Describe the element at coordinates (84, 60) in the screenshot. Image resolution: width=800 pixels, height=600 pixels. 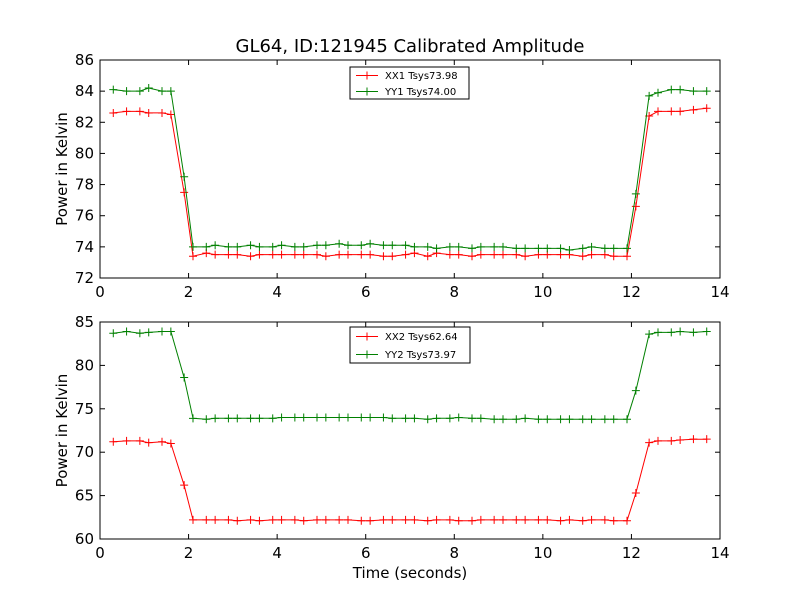
I see `y-tick-label: 86` at that location.